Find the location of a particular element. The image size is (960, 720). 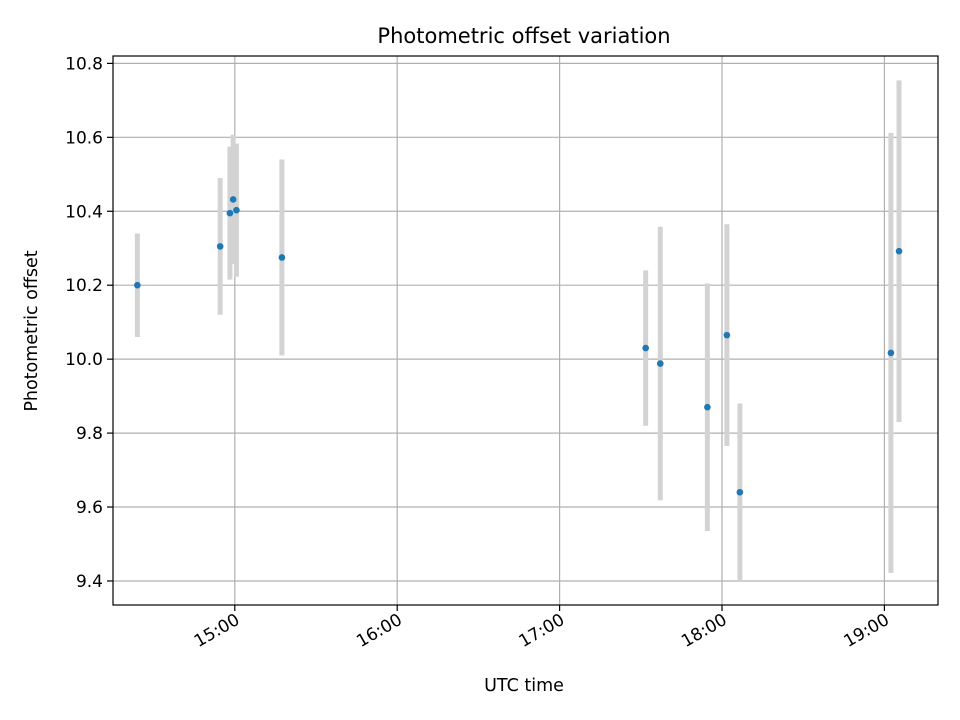

x-tick-label: 17:00 is located at coordinates (542, 631).